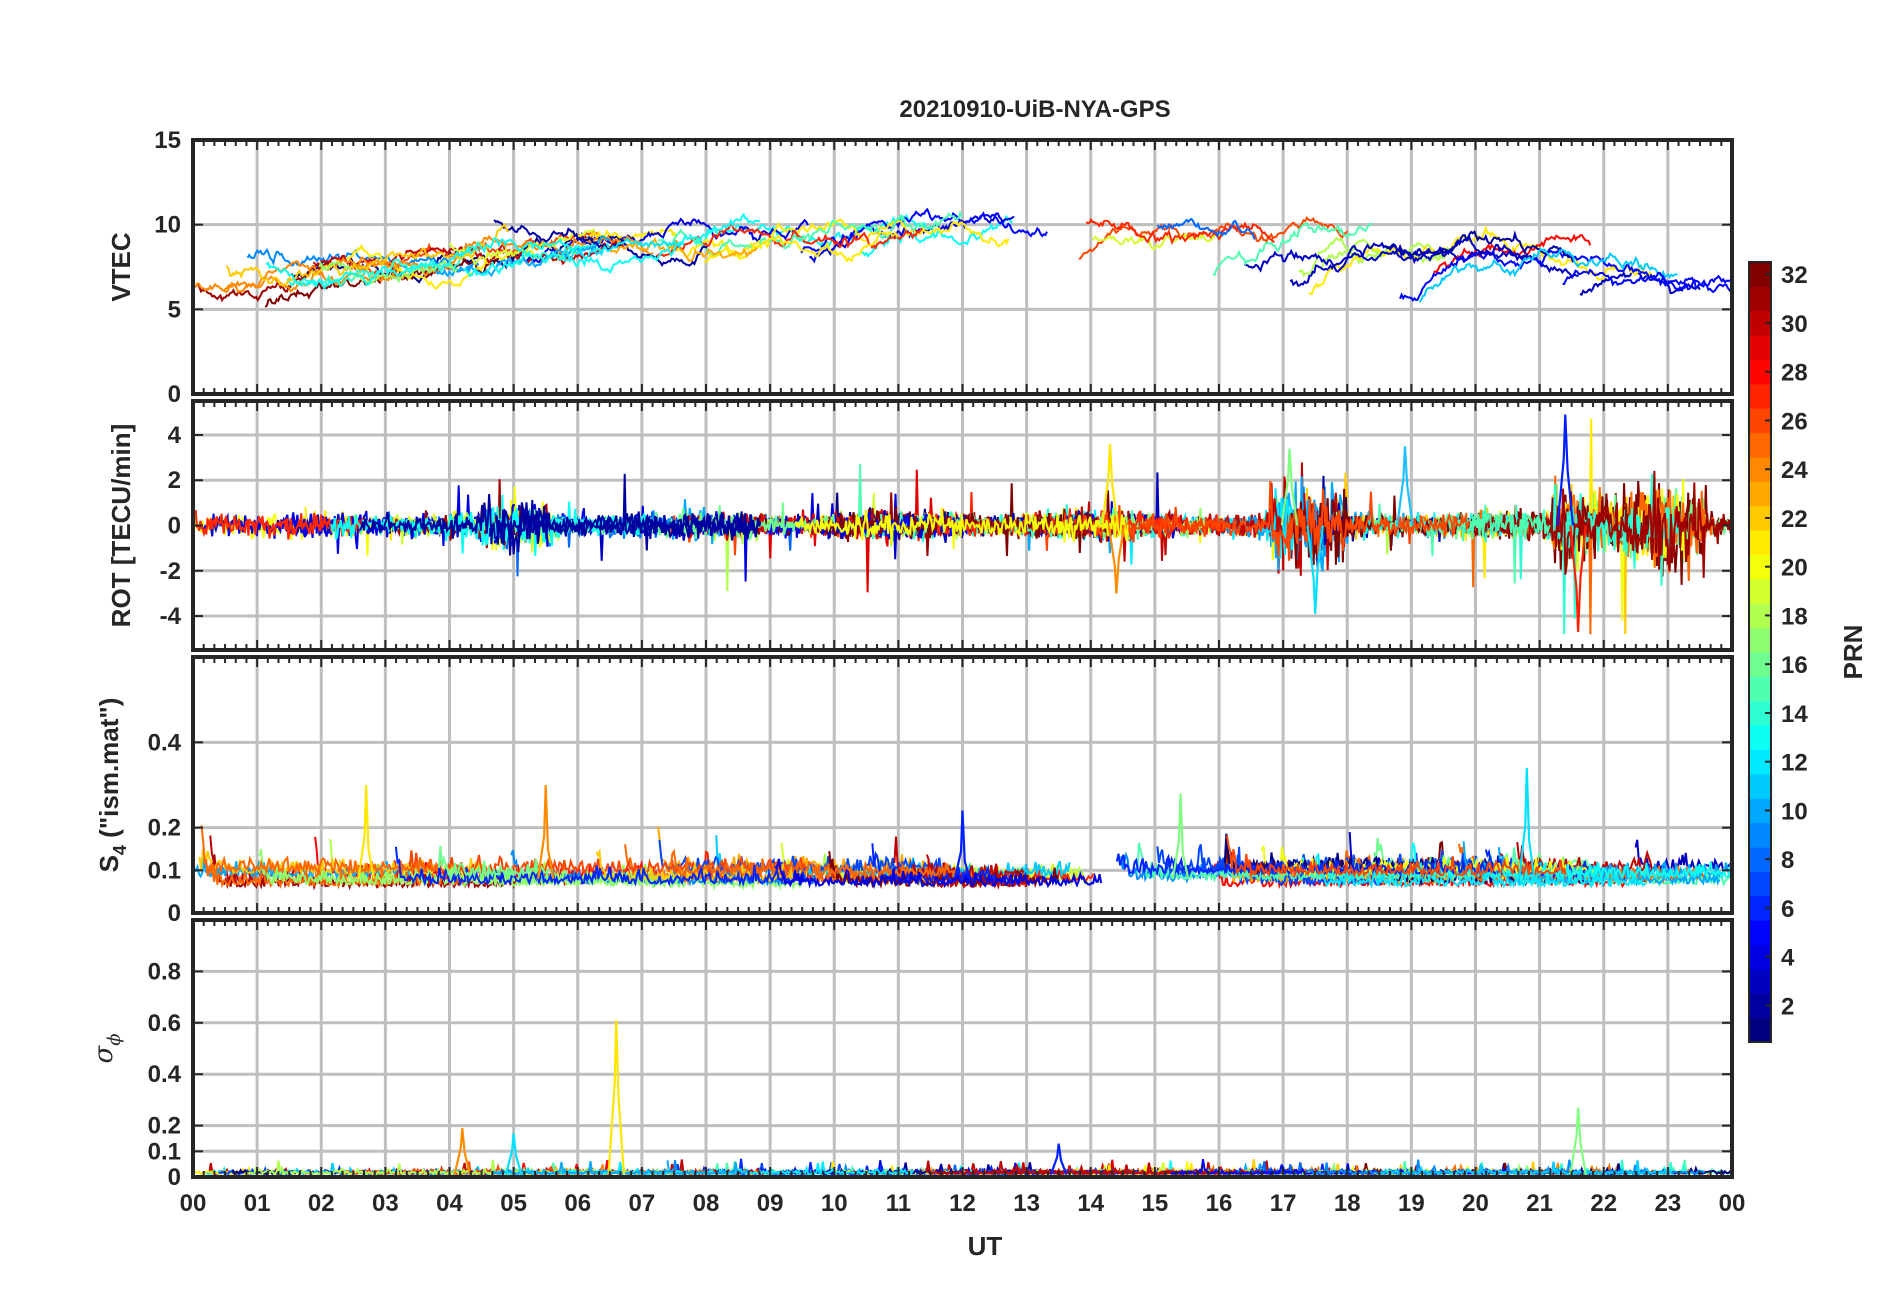  What do you see at coordinates (321, 1203) in the screenshot?
I see `x-tick-label: 02` at bounding box center [321, 1203].